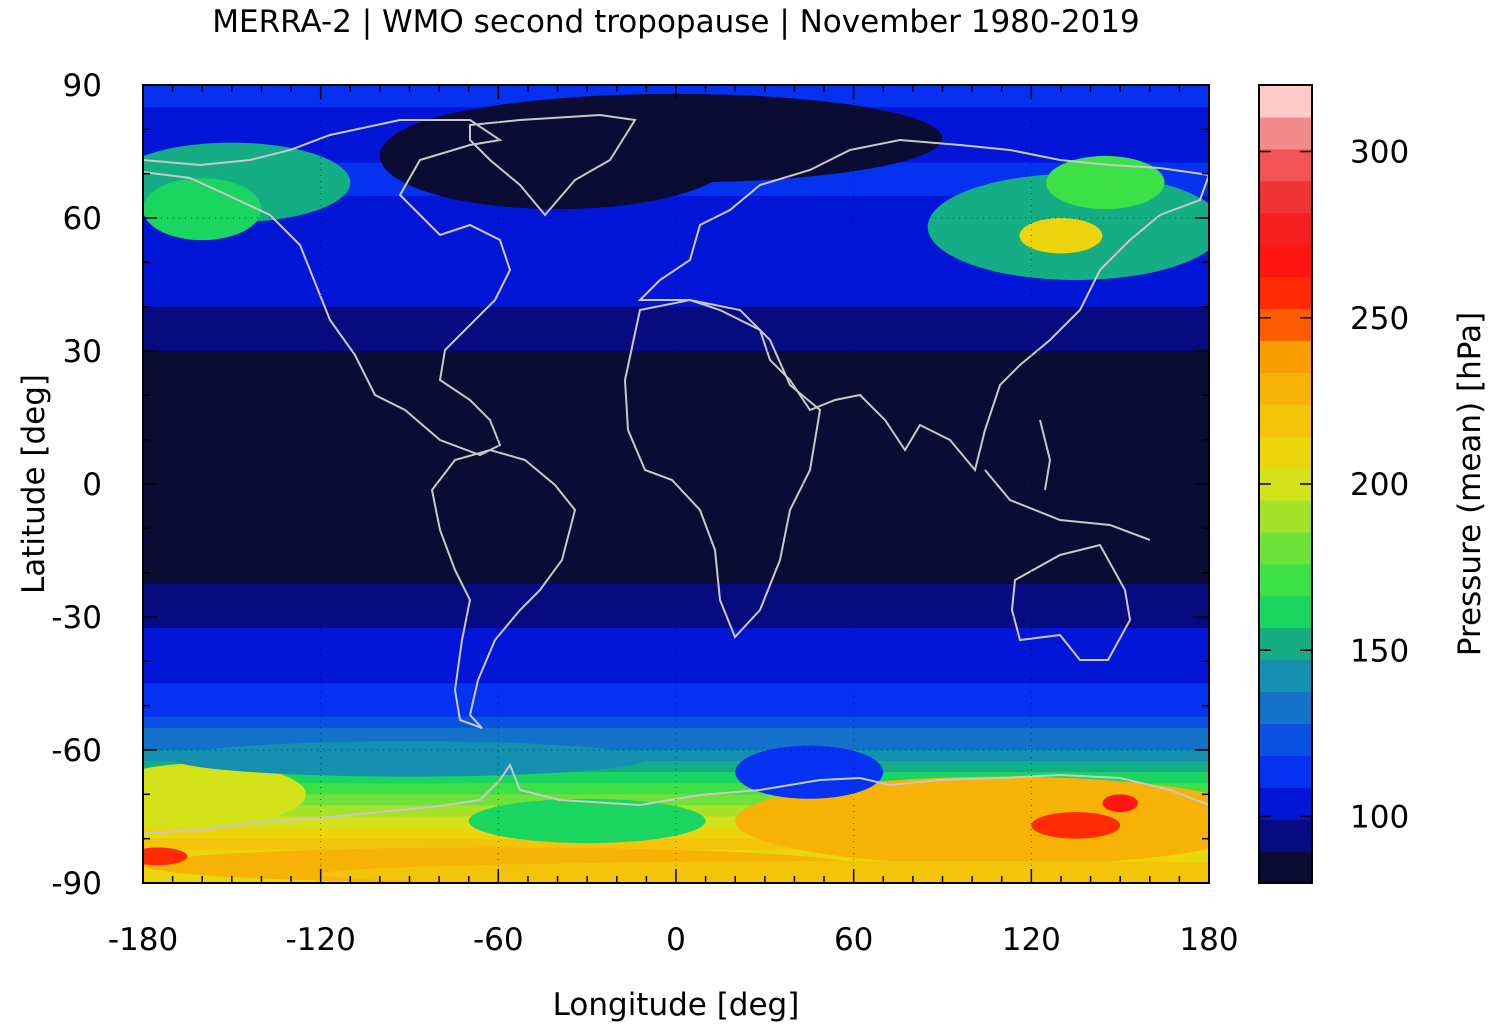  I want to click on coastline-greenland, so click(553, 165).